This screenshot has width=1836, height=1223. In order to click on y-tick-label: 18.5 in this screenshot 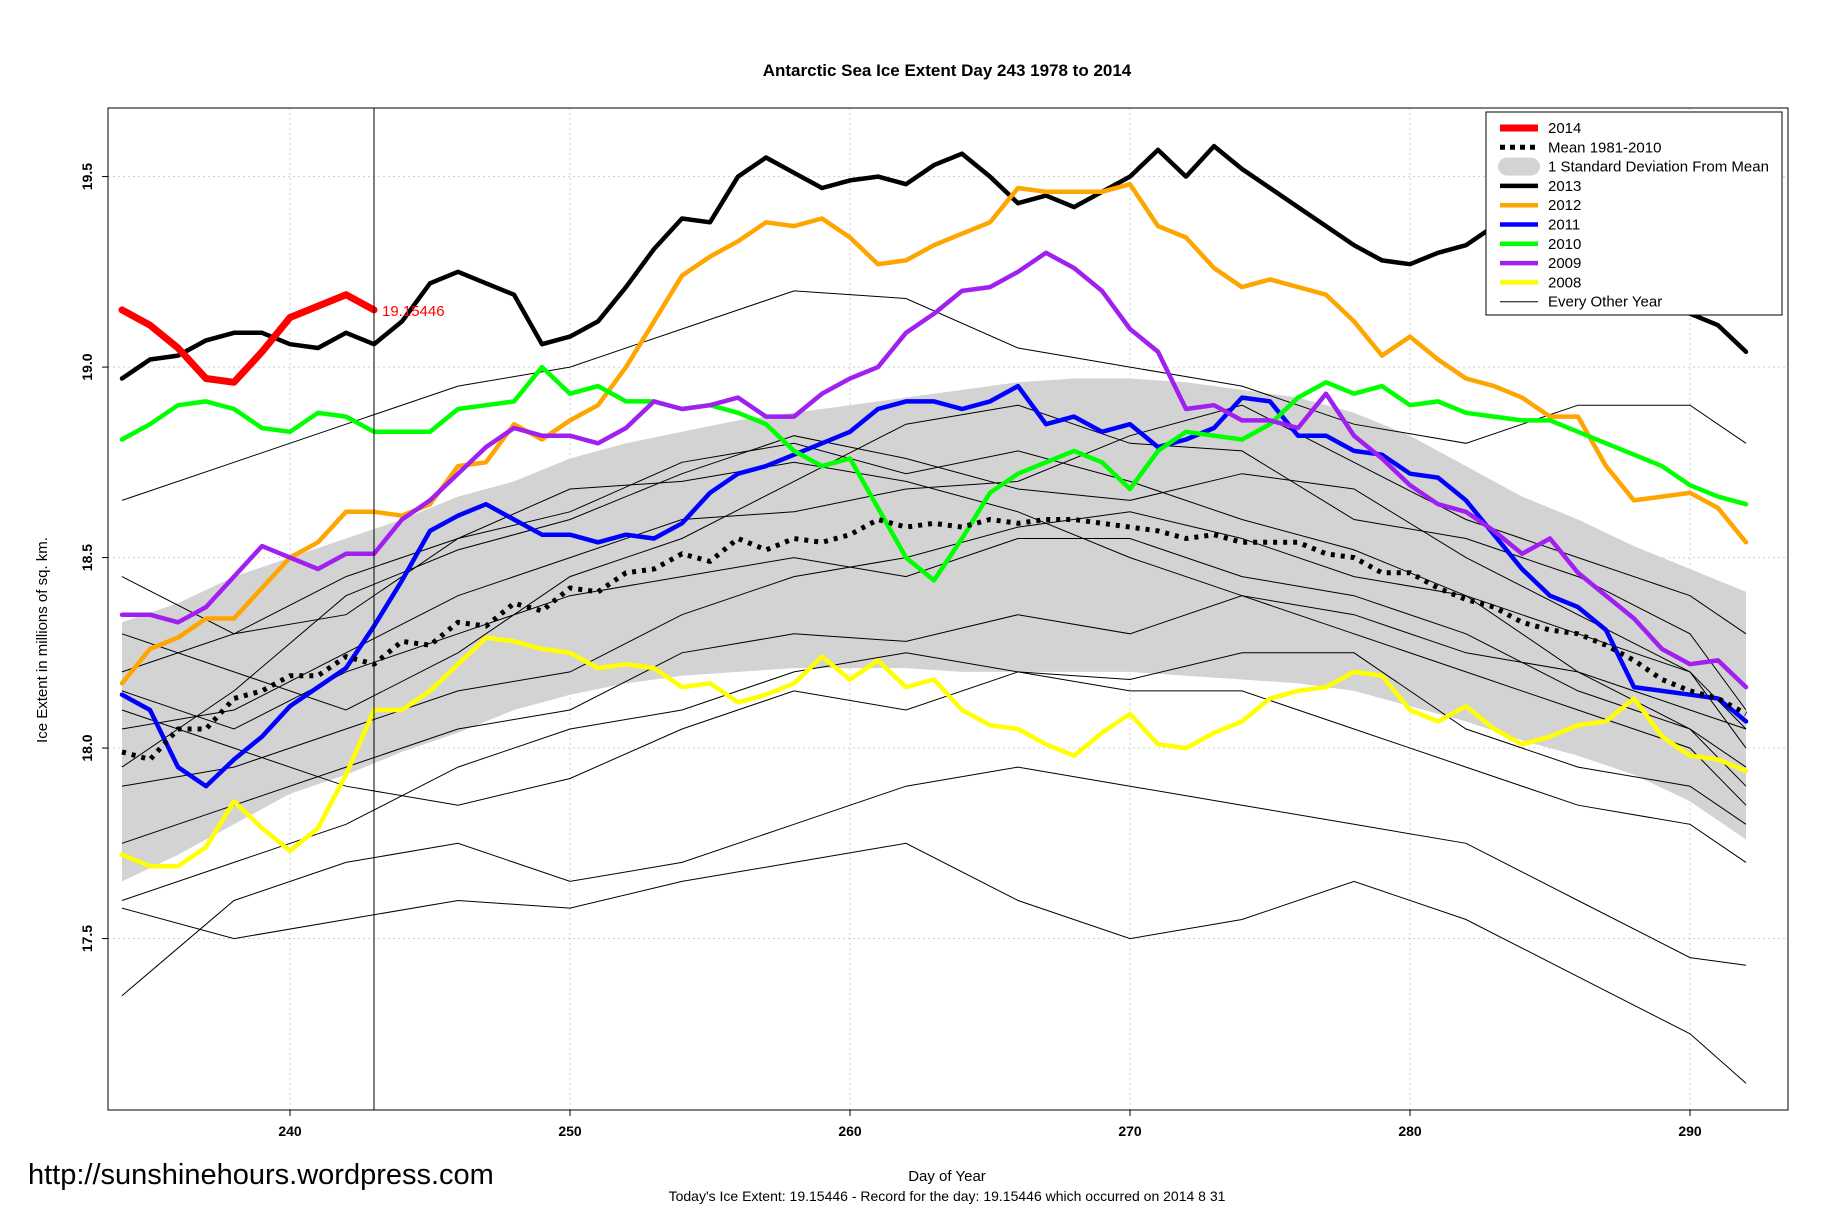, I will do `click(87, 557)`.